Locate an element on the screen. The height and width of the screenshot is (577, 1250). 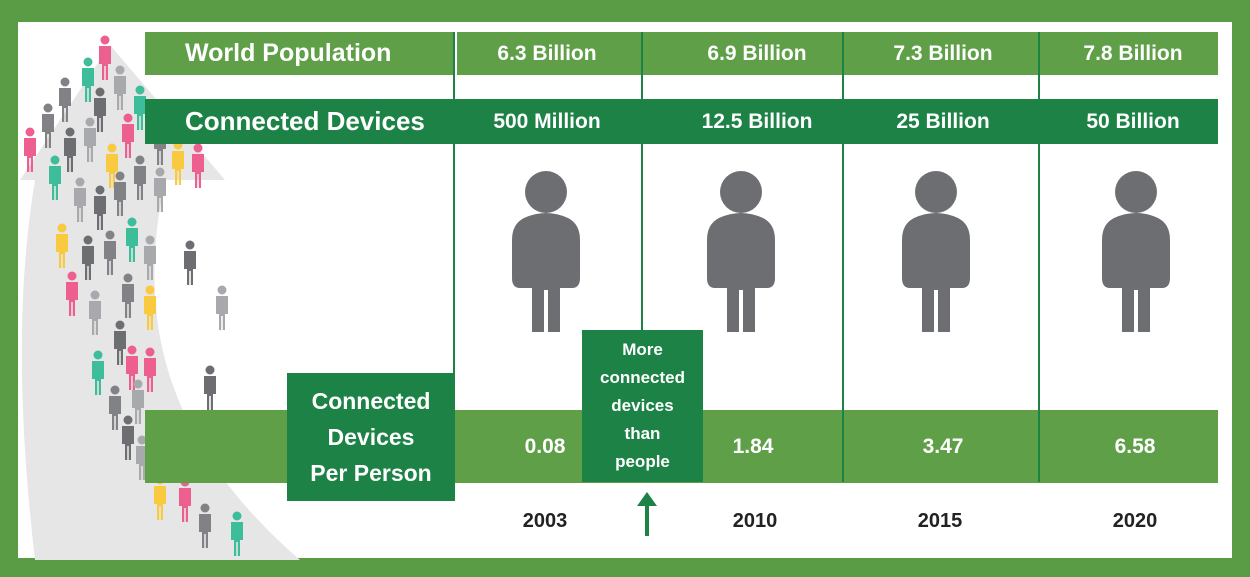
year-2010: 2010 is located at coordinates (755, 521).